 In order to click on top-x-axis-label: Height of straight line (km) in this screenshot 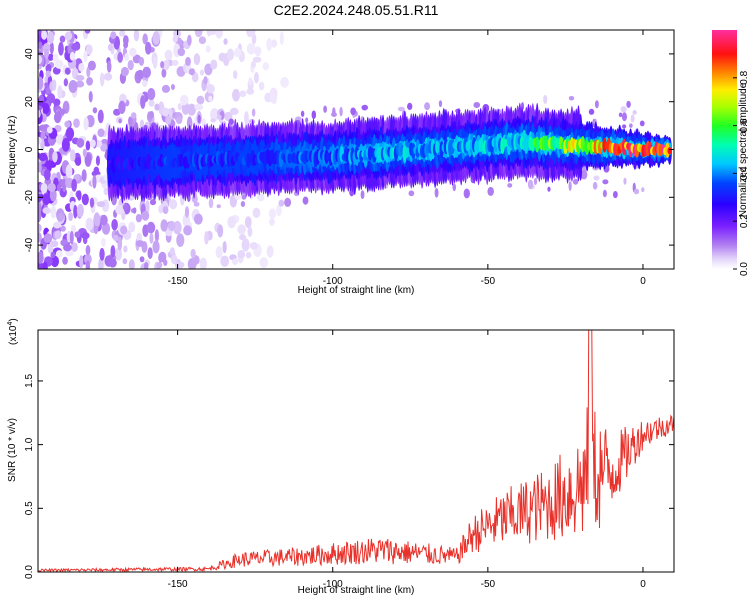, I will do `click(356, 290)`.